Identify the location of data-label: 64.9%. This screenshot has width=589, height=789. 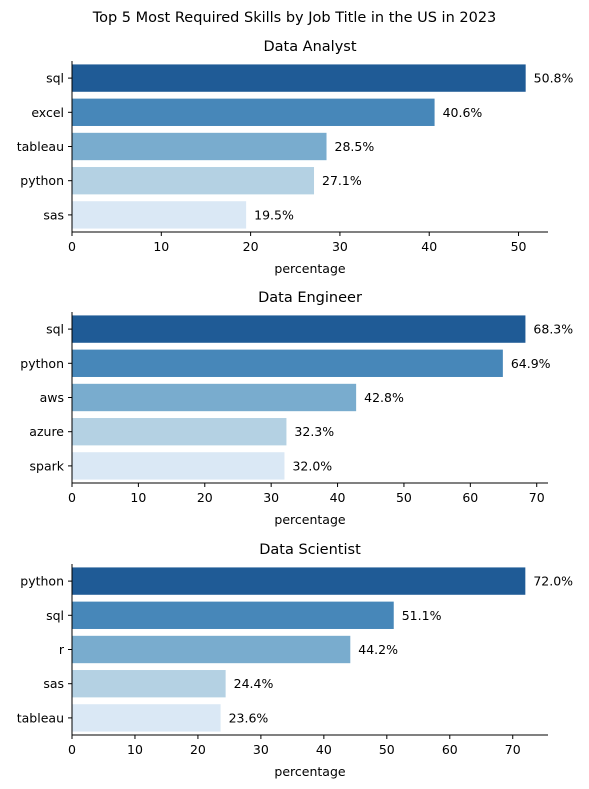
(531, 363).